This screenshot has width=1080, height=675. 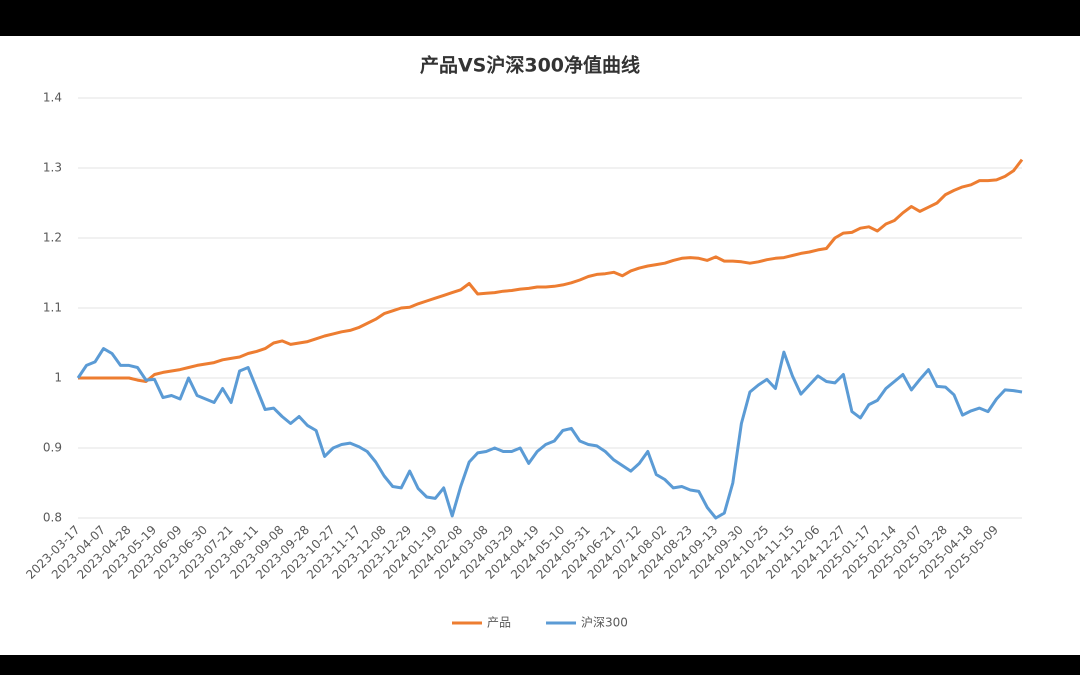 What do you see at coordinates (499, 623) in the screenshot?
I see `legend-label: 产品` at bounding box center [499, 623].